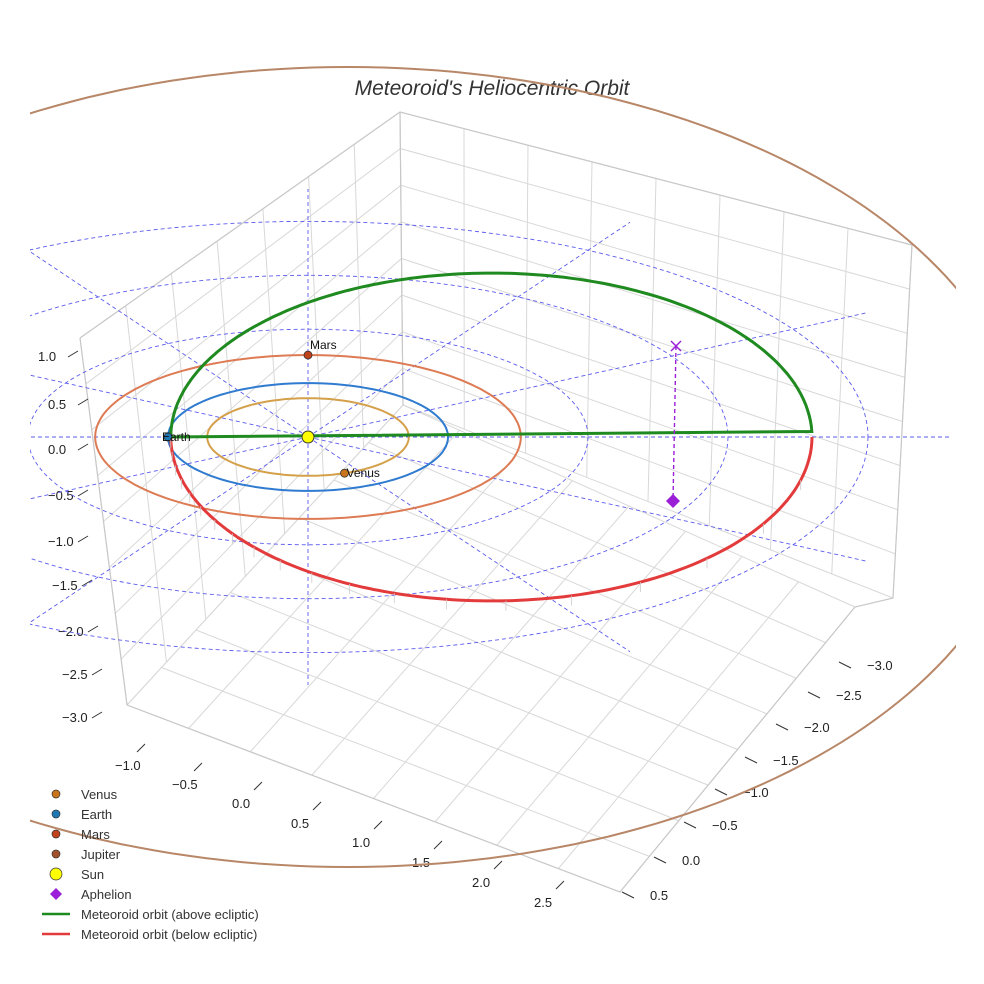 This screenshot has width=984, height=984. What do you see at coordinates (65, 585) in the screenshot?
I see `z-tick-label: −1.5` at bounding box center [65, 585].